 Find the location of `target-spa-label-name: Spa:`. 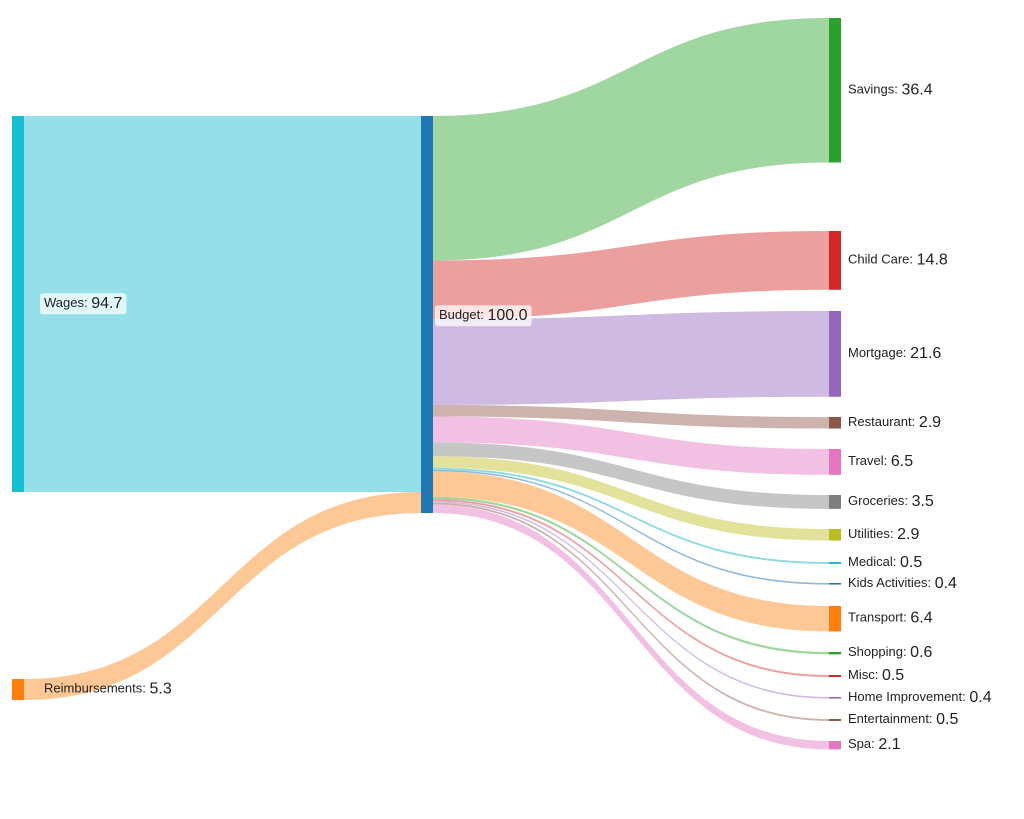

target-spa-label-name: Spa: is located at coordinates (863, 744).